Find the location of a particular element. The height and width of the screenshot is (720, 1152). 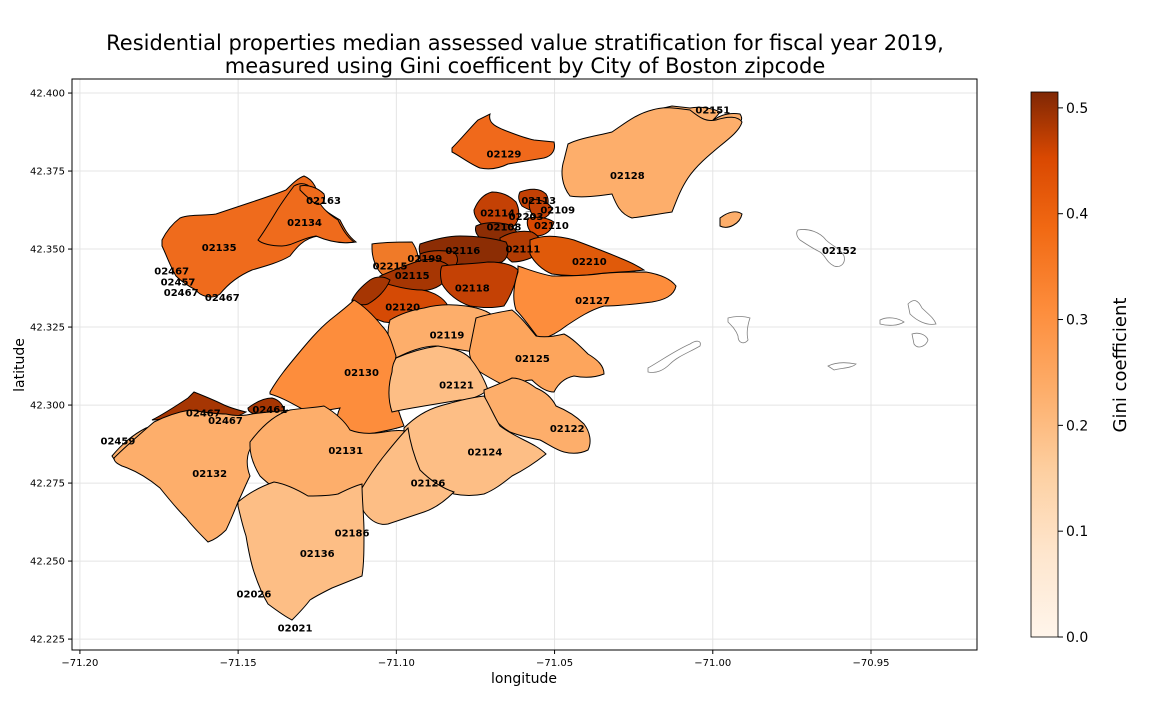

zip-label-02215: 02215 is located at coordinates (390, 267).